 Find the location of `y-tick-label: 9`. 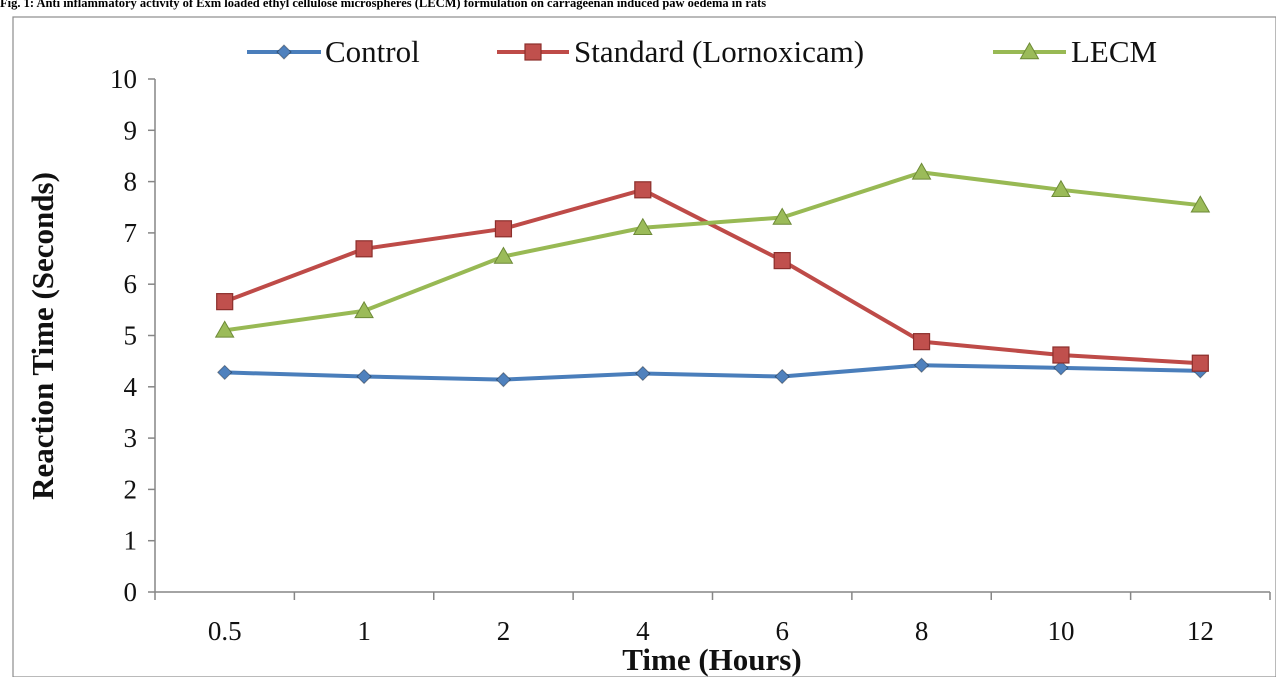

y-tick-label: 9 is located at coordinates (131, 130).